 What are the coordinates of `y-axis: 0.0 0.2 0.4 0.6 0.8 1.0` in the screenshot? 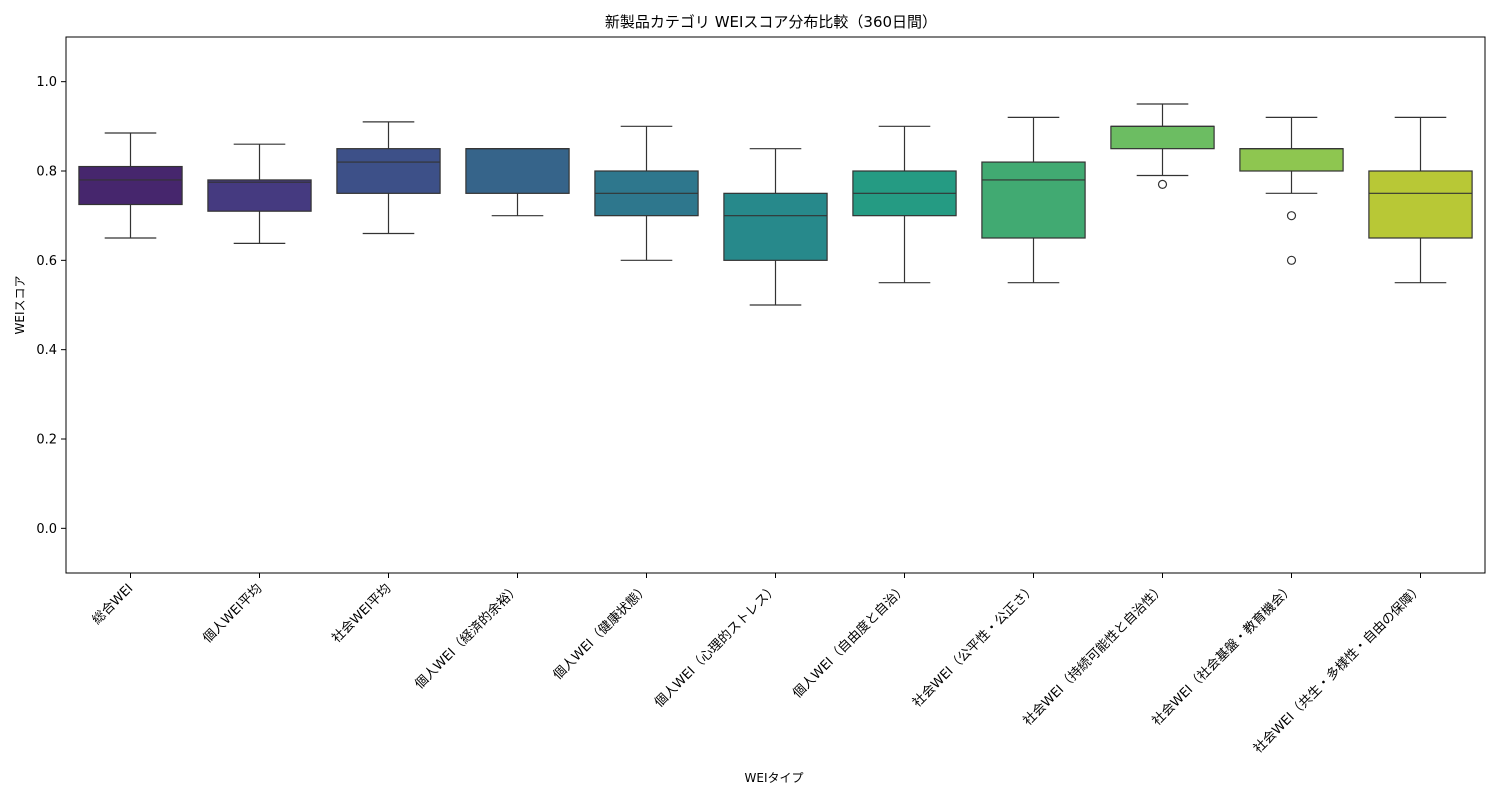 It's located at (51, 306).